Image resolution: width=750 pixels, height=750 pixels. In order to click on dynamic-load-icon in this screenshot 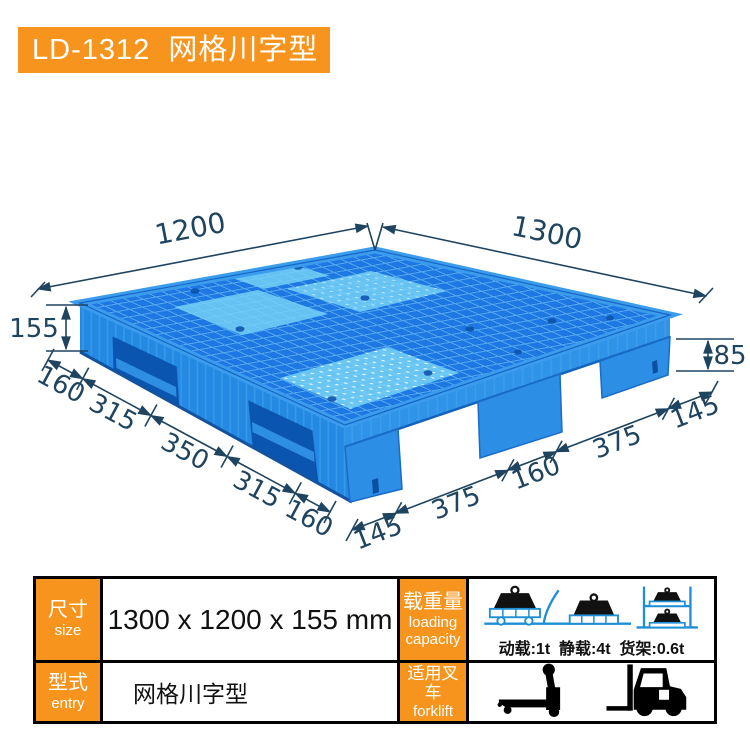, I will do `click(524, 605)`.